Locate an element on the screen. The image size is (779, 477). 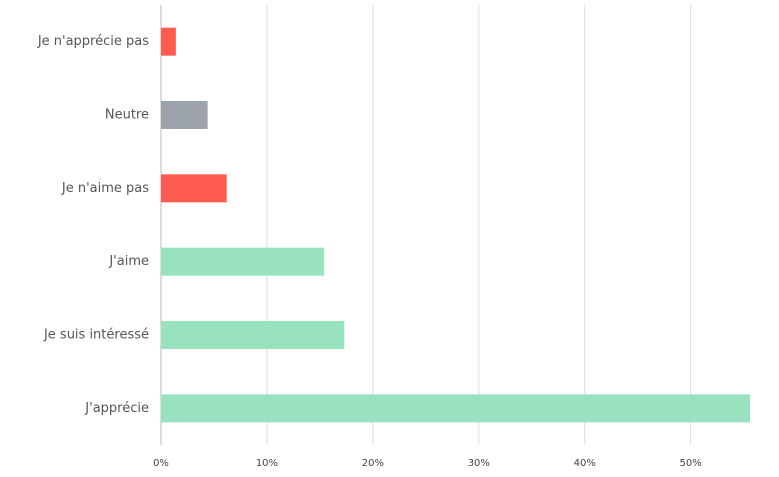
y-tick-label: Neutre is located at coordinates (127, 115).